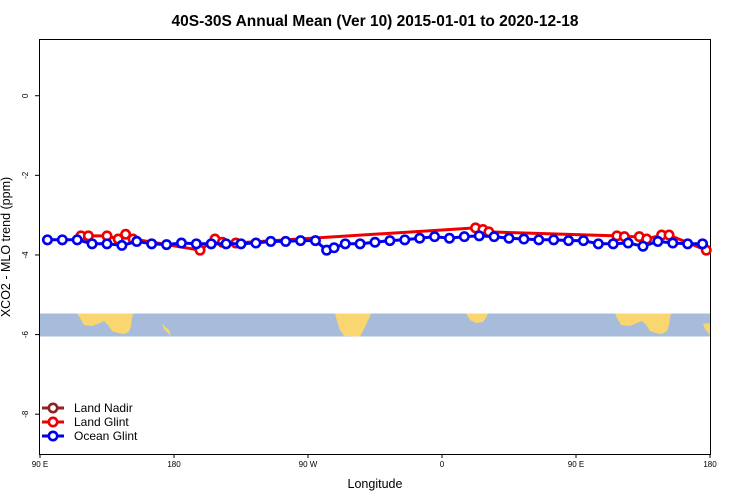 The width and height of the screenshot is (750, 500). I want to click on x-tick-label: 0, so click(442, 464).